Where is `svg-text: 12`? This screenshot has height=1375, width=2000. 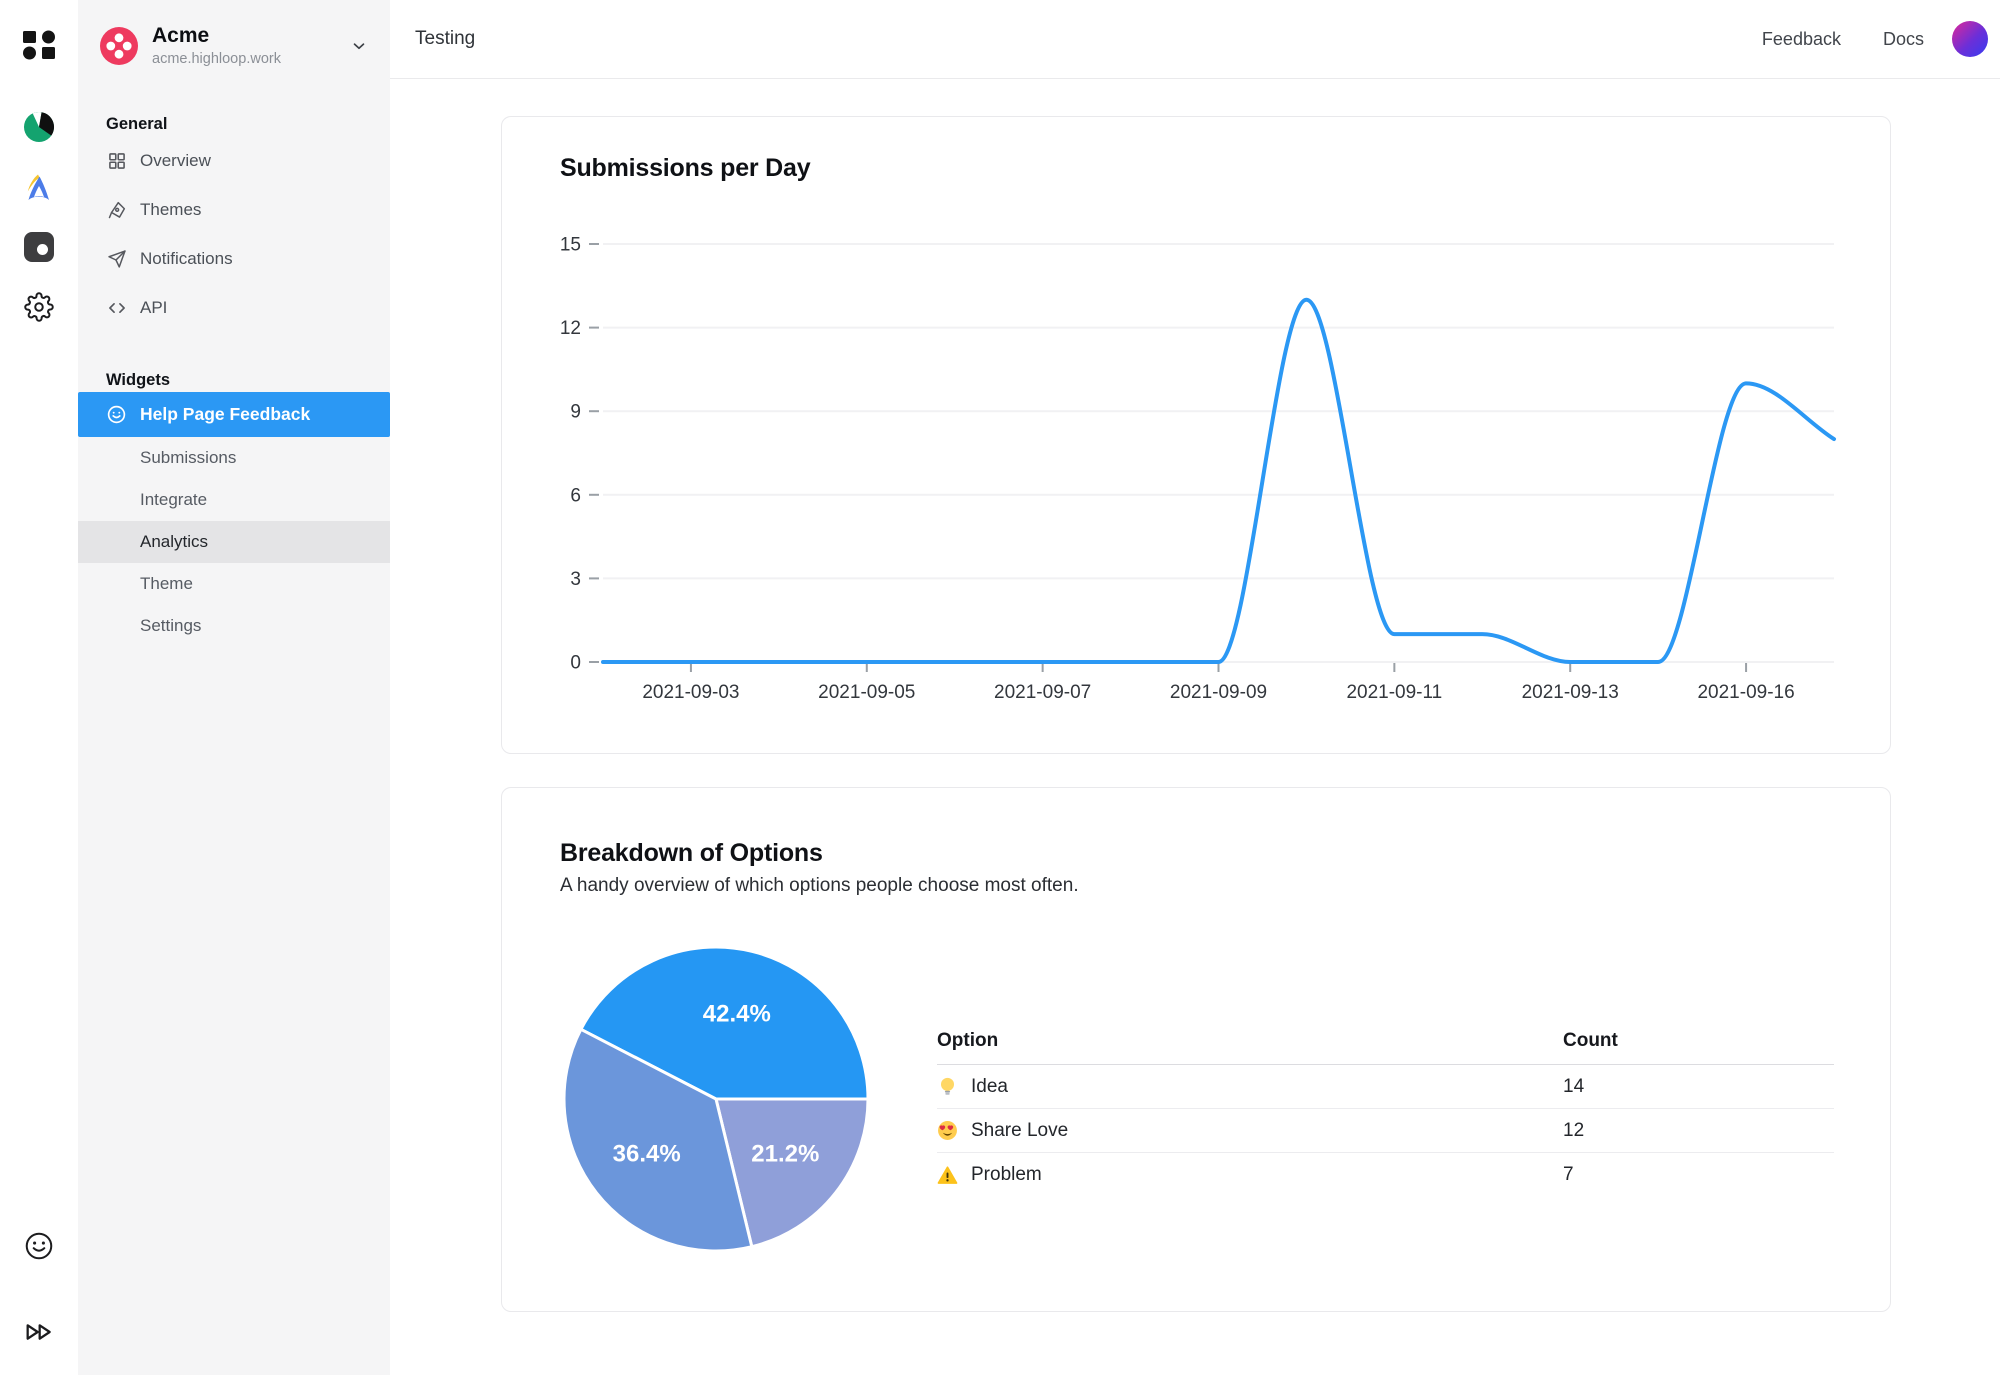
svg-text: 12 is located at coordinates (570, 328).